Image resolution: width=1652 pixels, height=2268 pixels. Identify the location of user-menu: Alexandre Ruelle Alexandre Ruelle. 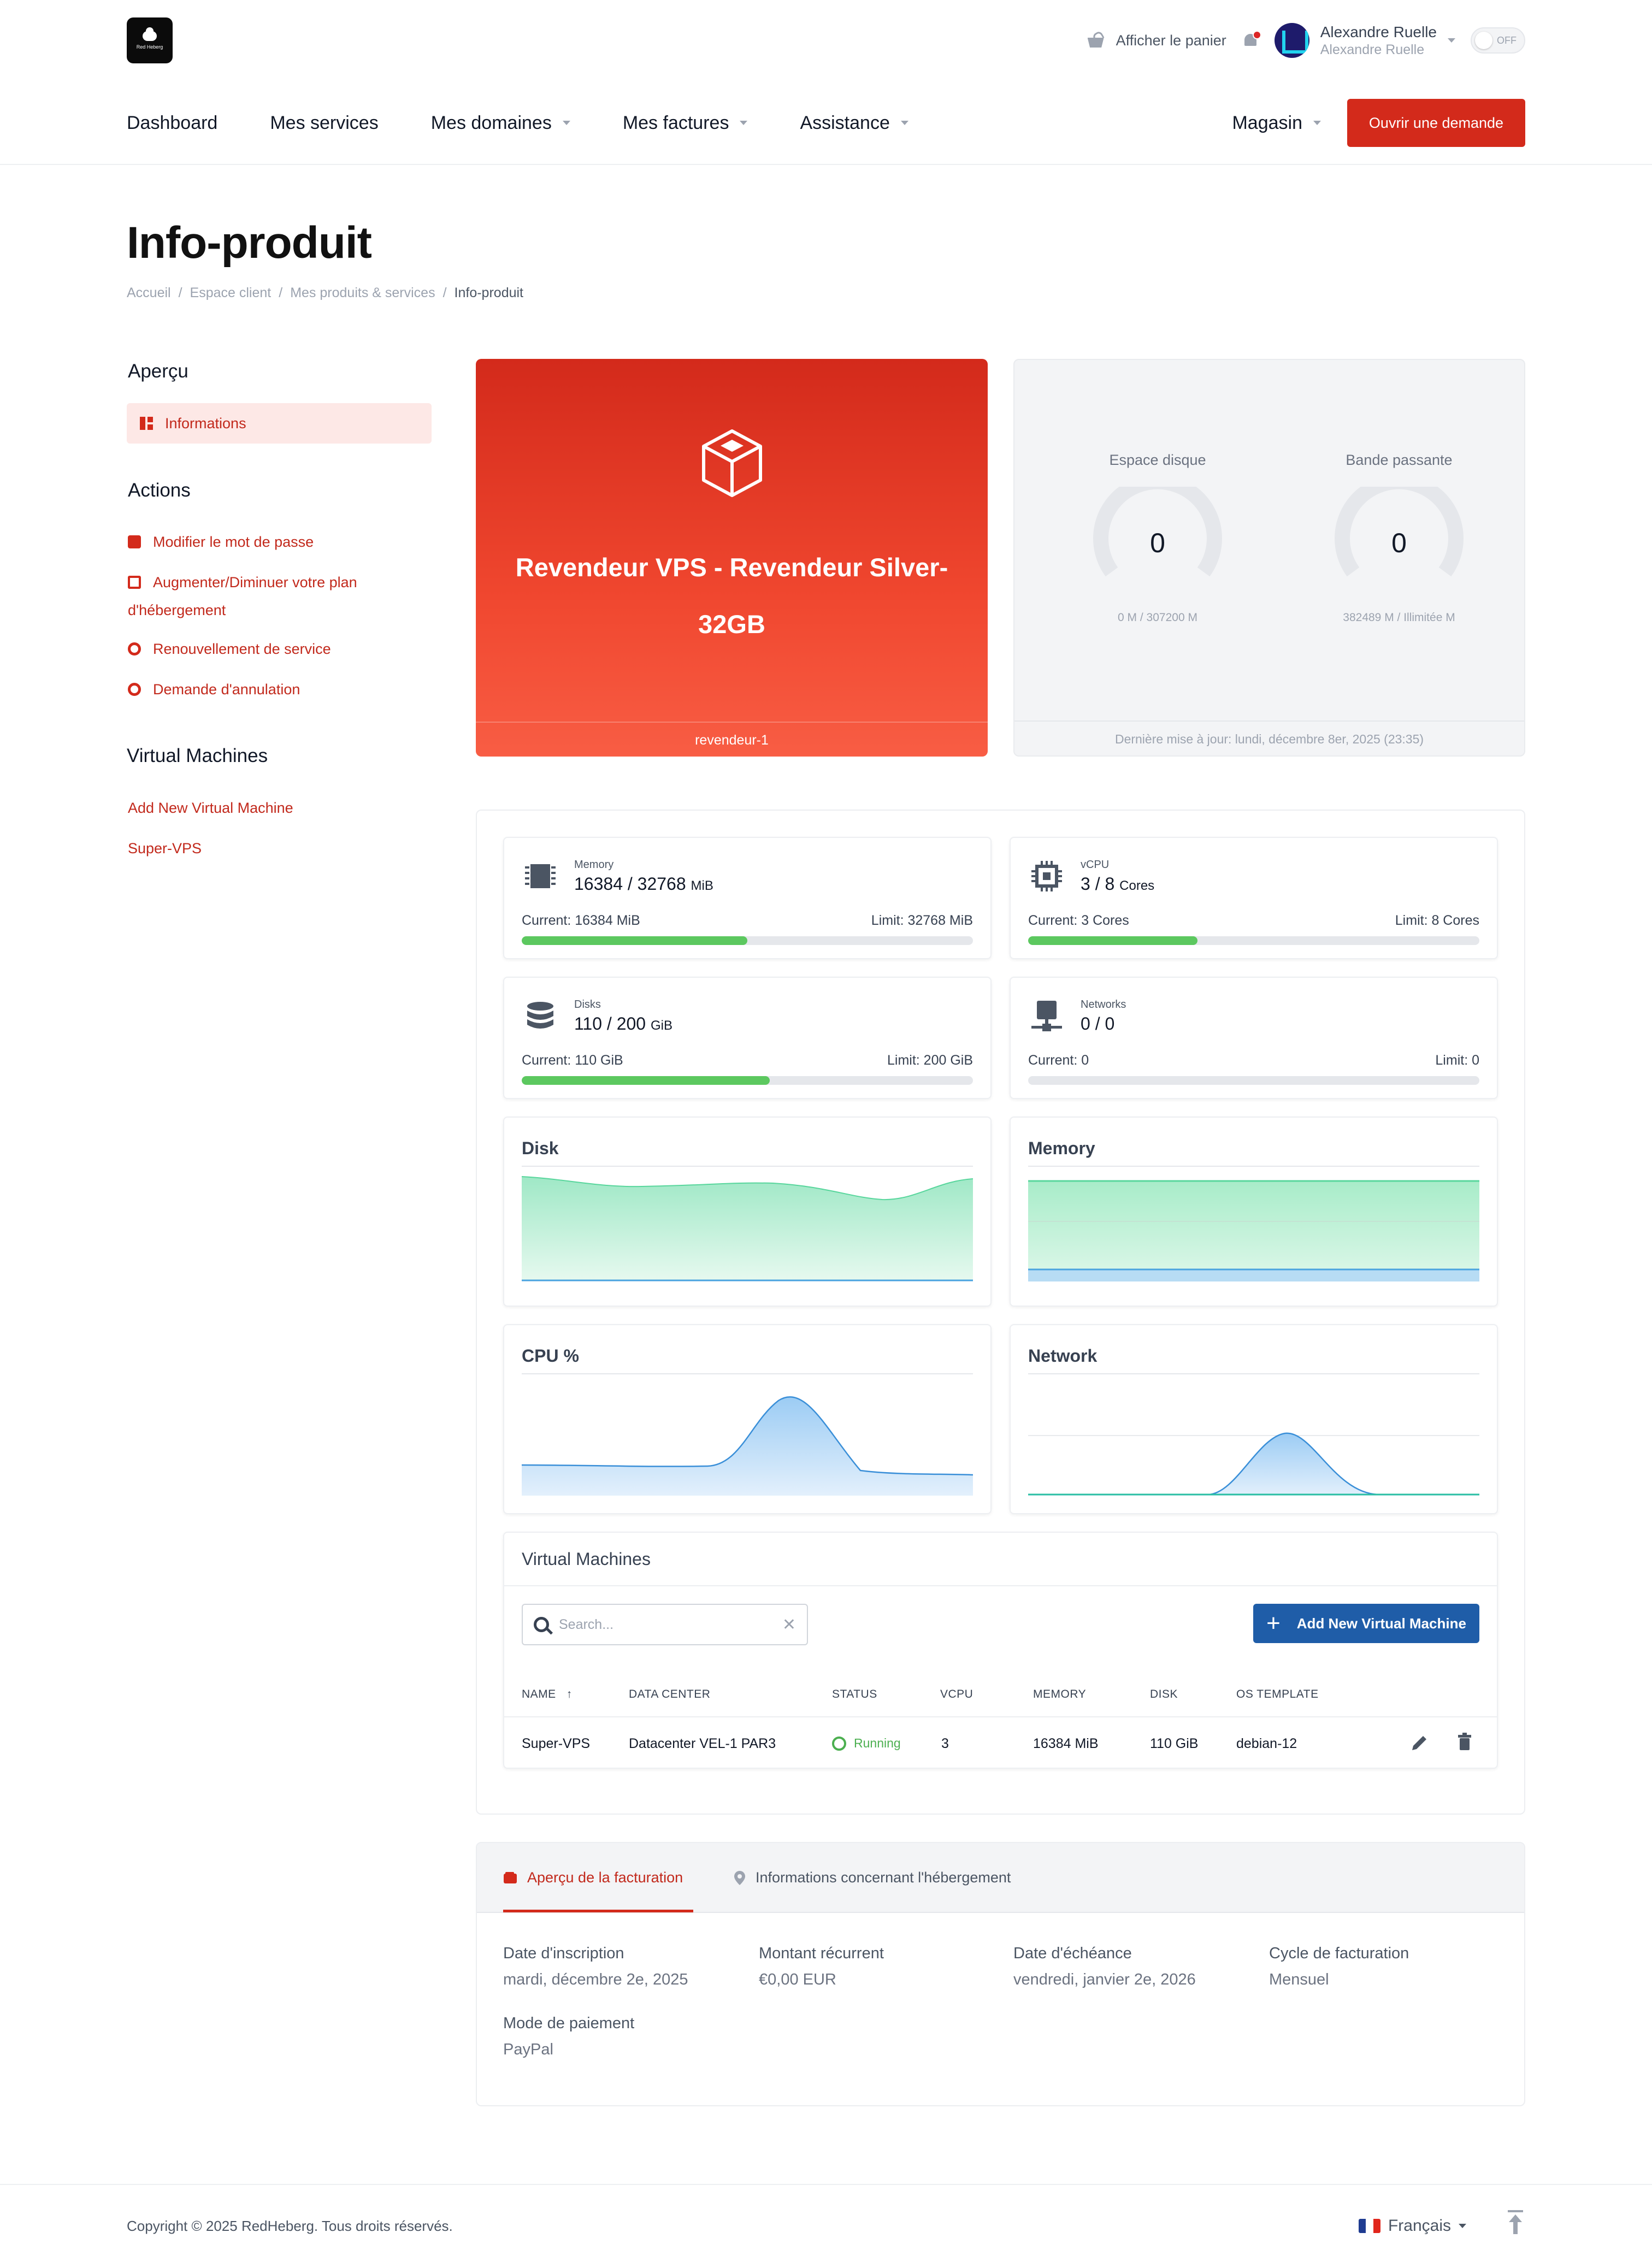
(1364, 40).